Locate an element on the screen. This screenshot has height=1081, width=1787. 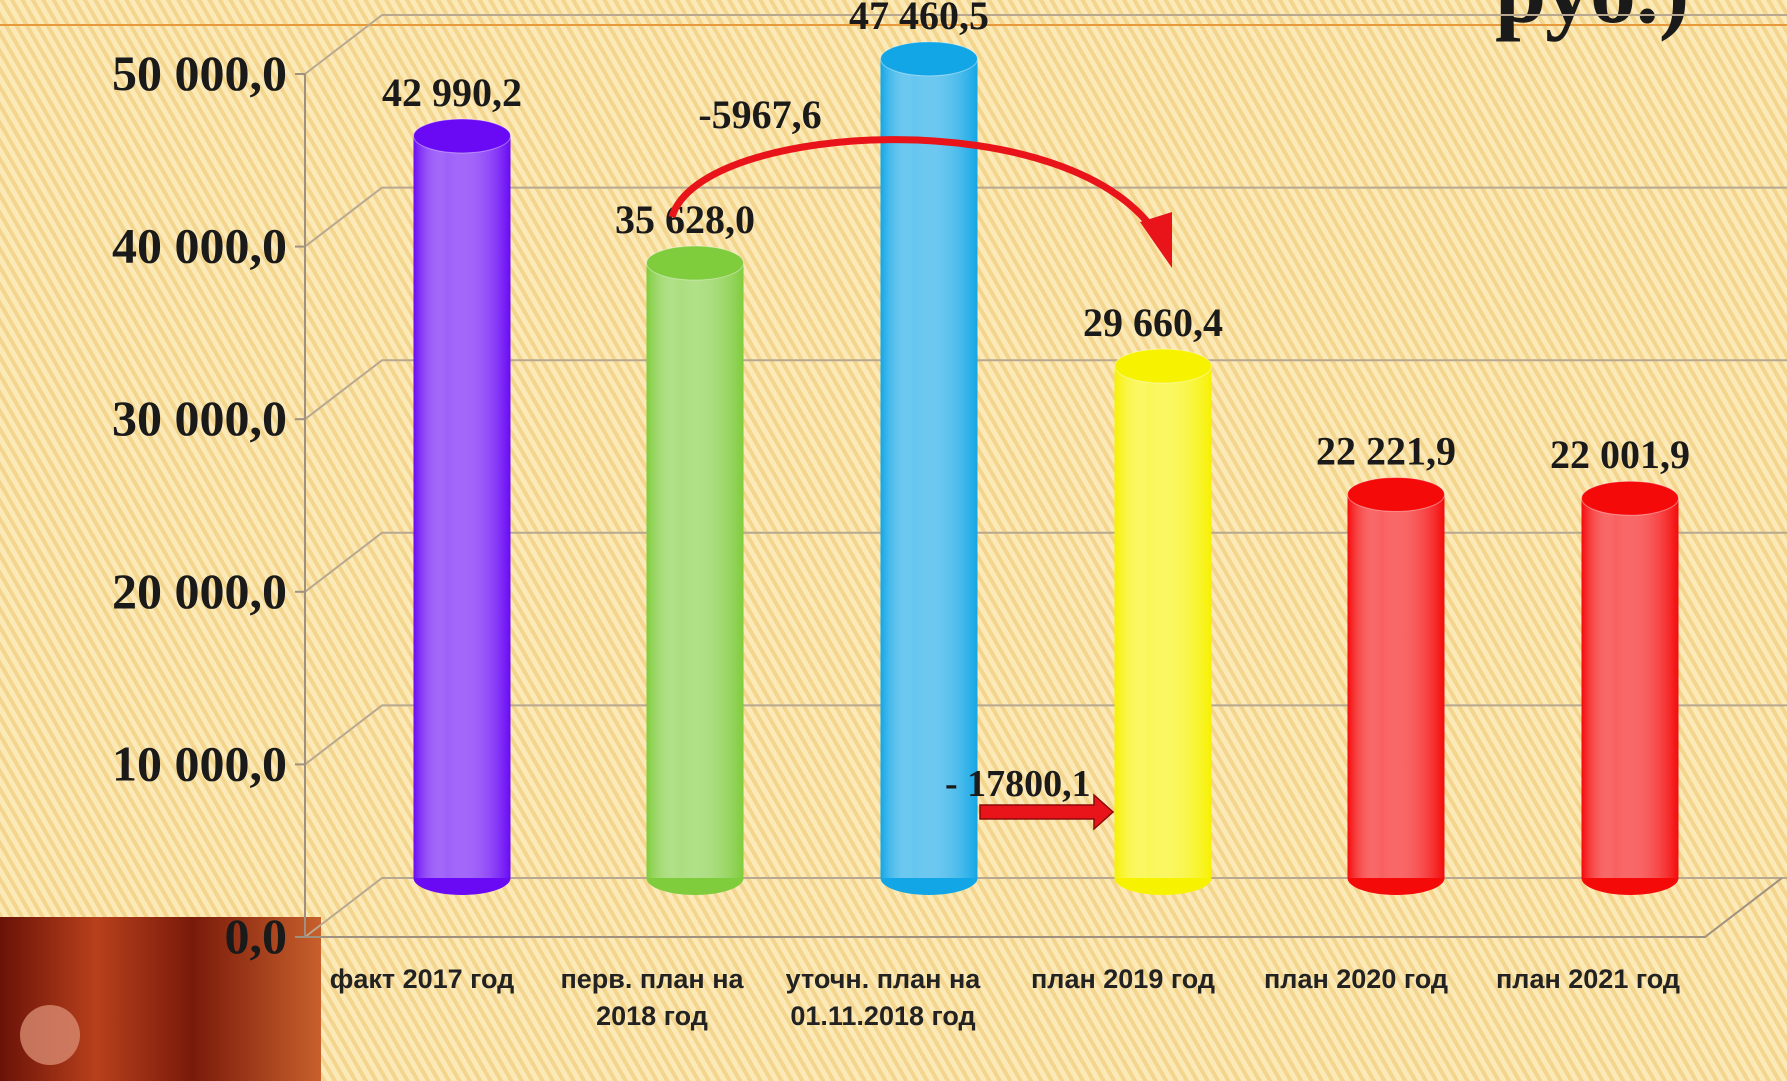
change-arrow is located at coordinates (916, 189).